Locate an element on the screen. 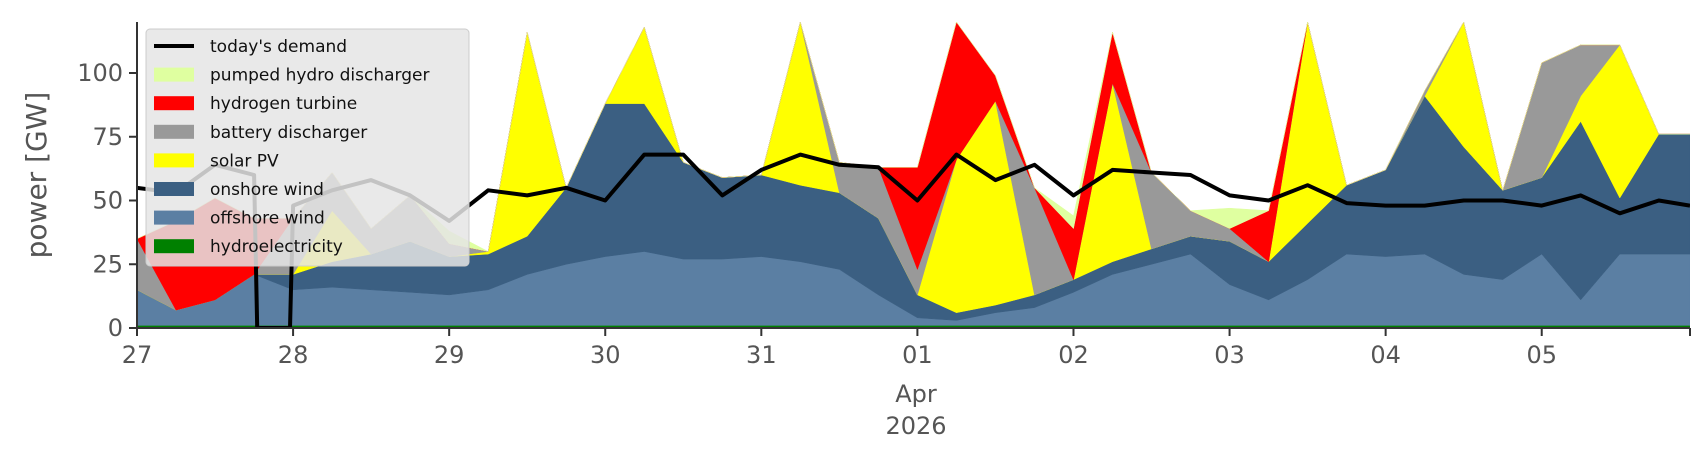 The height and width of the screenshot is (464, 1706). legend-swatch-hydrogen-turbine is located at coordinates (174, 103).